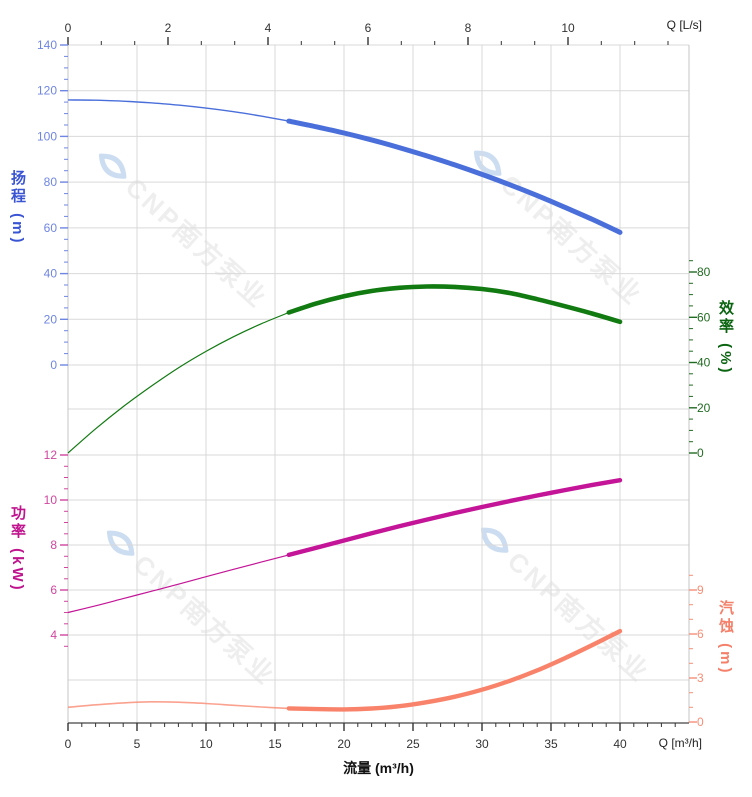  Describe the element at coordinates (137, 744) in the screenshot. I see `bottom-tick-label: 5` at that location.